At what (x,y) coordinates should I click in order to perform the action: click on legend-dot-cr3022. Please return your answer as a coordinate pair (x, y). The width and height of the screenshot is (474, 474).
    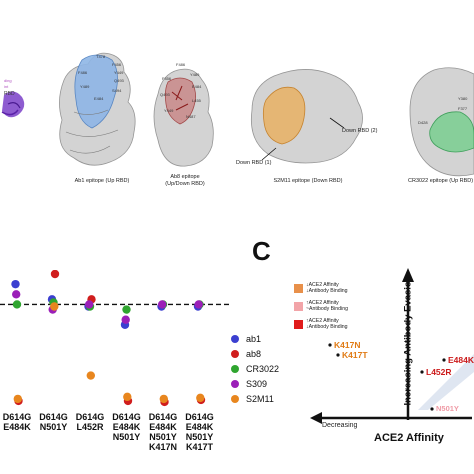
    Looking at the image, I should click on (235, 369).